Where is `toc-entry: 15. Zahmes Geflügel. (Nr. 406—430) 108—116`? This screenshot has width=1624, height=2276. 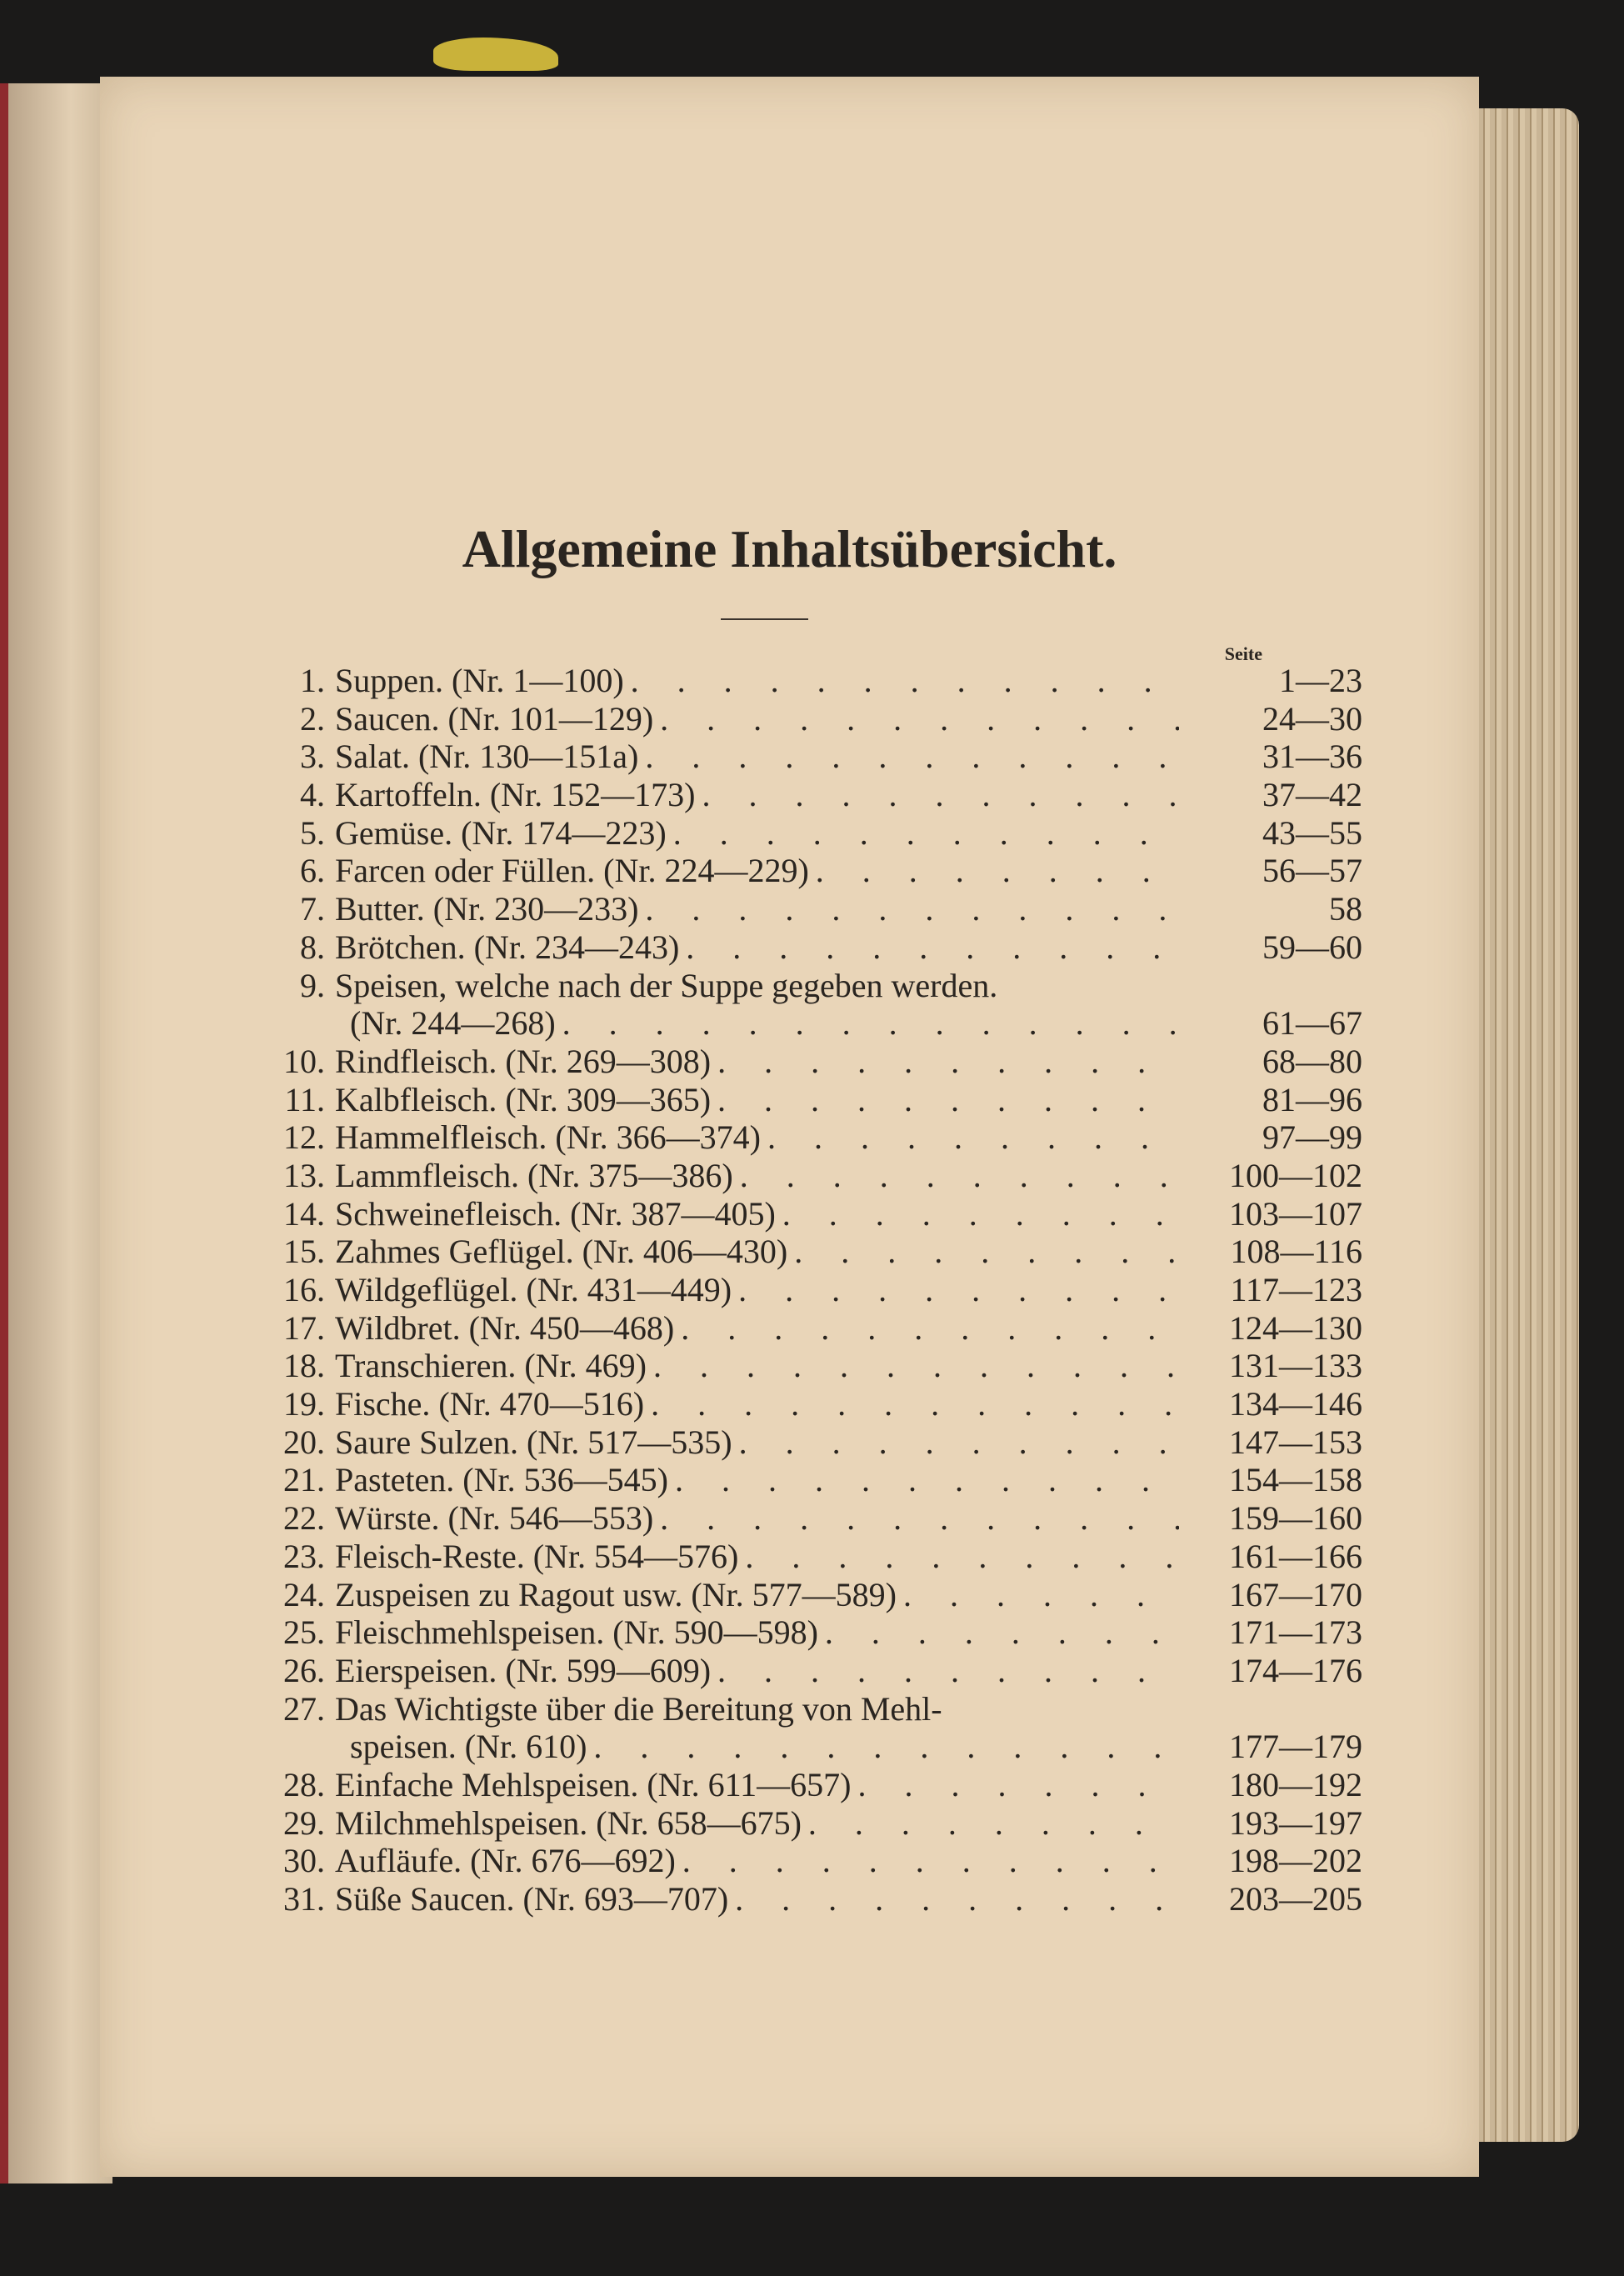
toc-entry: 15. Zahmes Geflügel. (Nr. 406—430) 108—116 is located at coordinates (806, 1252).